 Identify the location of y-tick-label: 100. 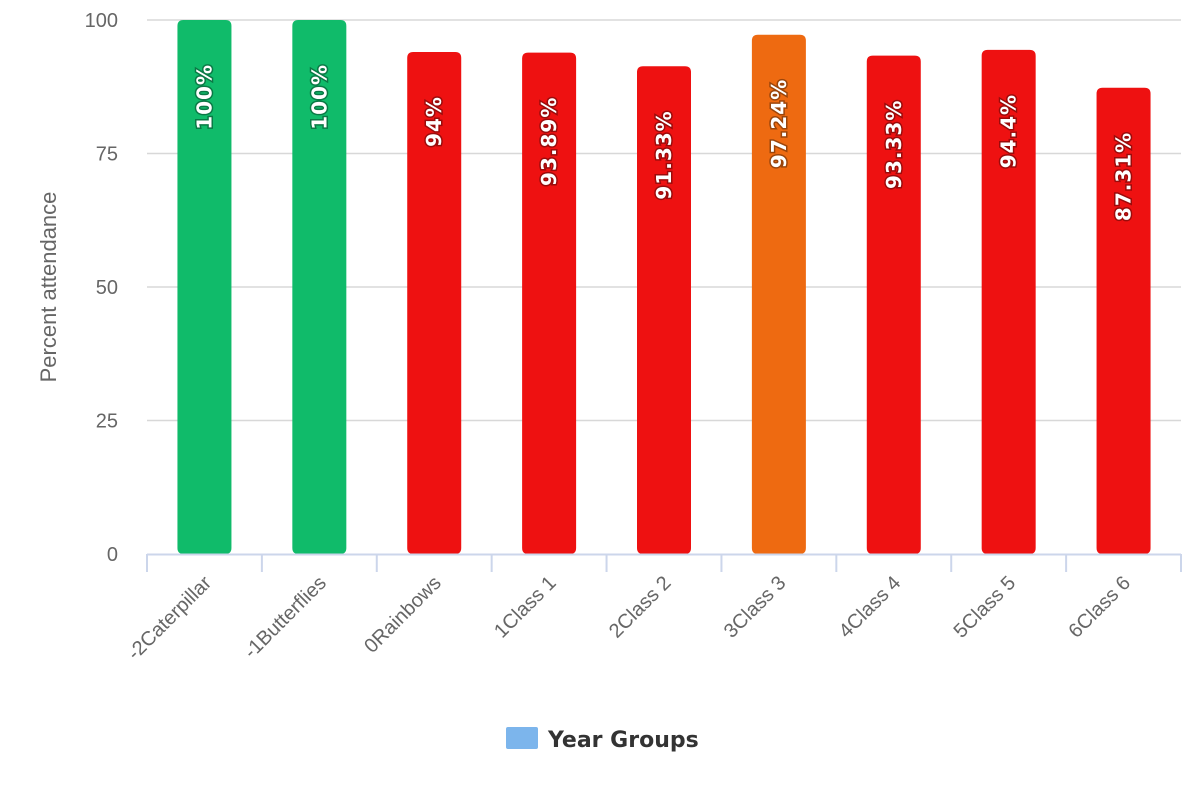
(101, 21).